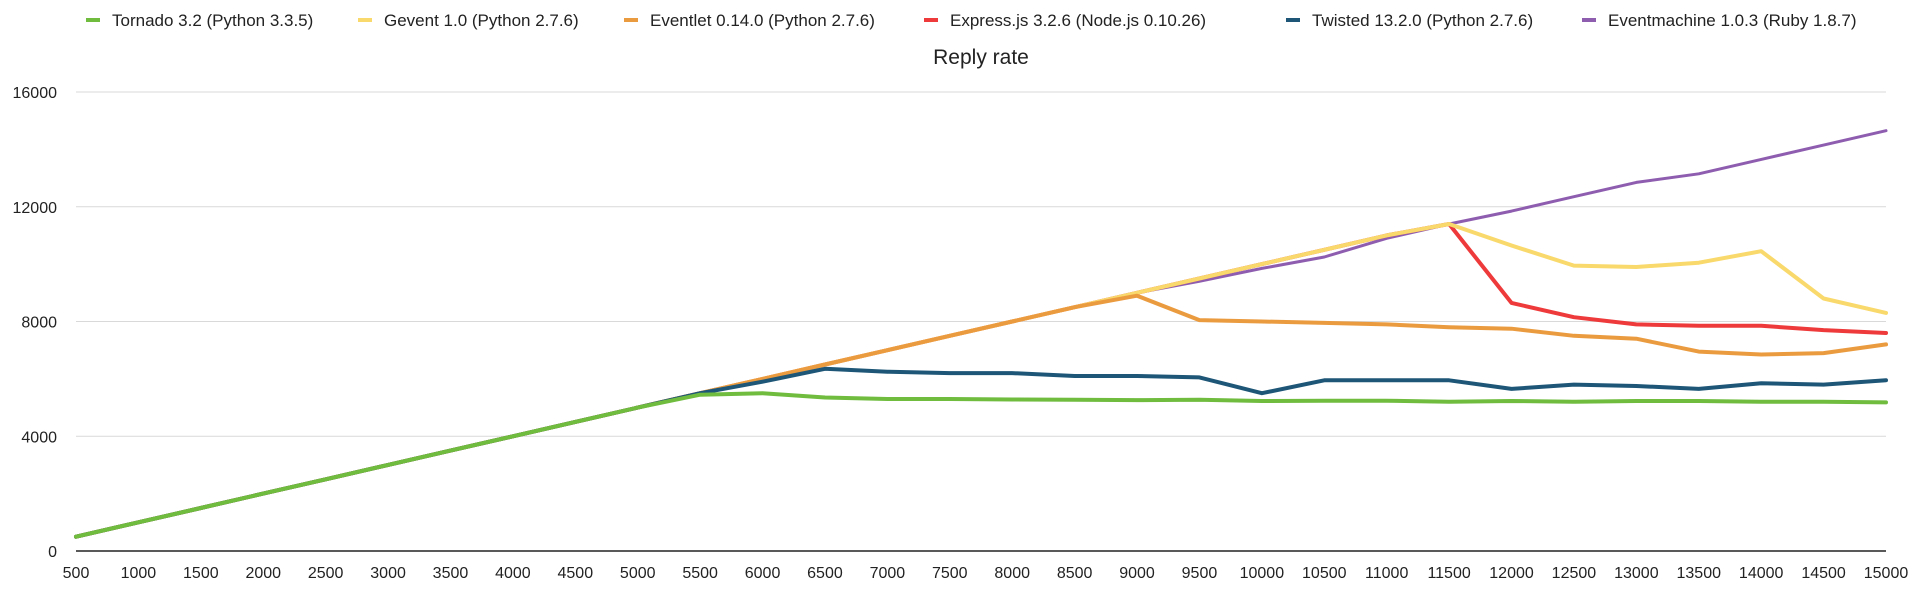  Describe the element at coordinates (1075, 573) in the screenshot. I see `x-tick-label: 8500` at that location.